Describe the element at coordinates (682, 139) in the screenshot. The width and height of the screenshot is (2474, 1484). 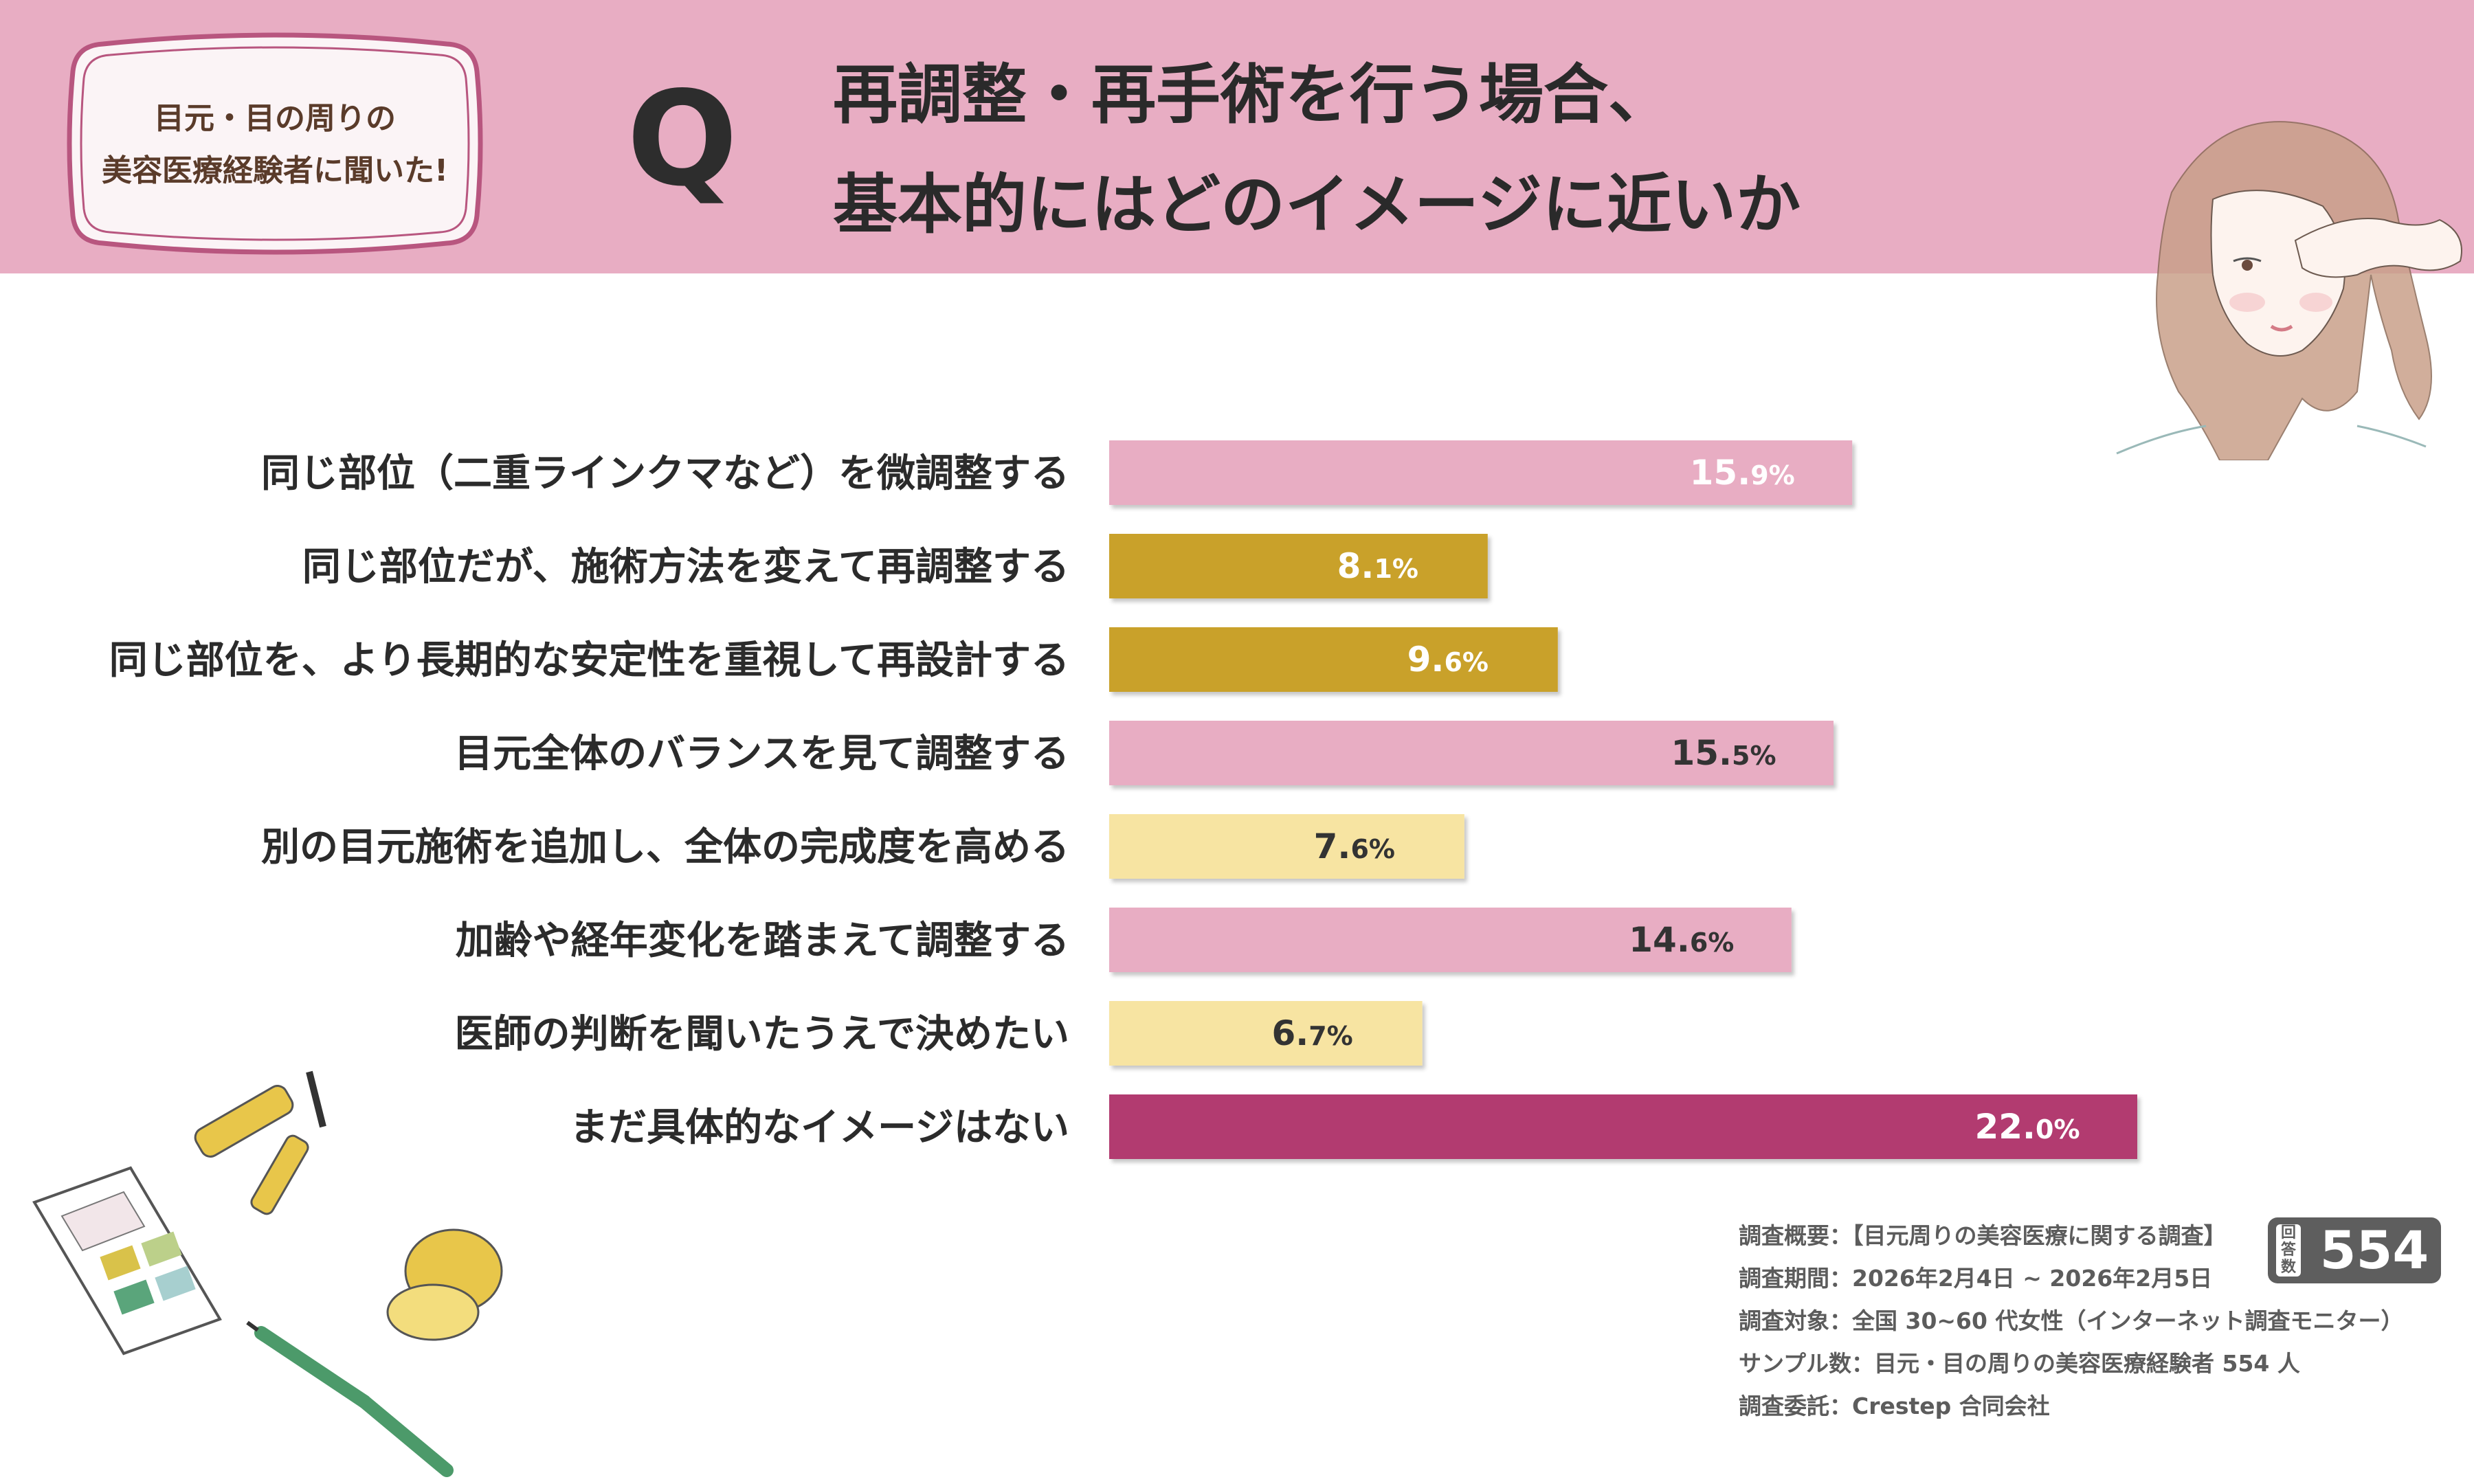
I see `question-marker: Q` at that location.